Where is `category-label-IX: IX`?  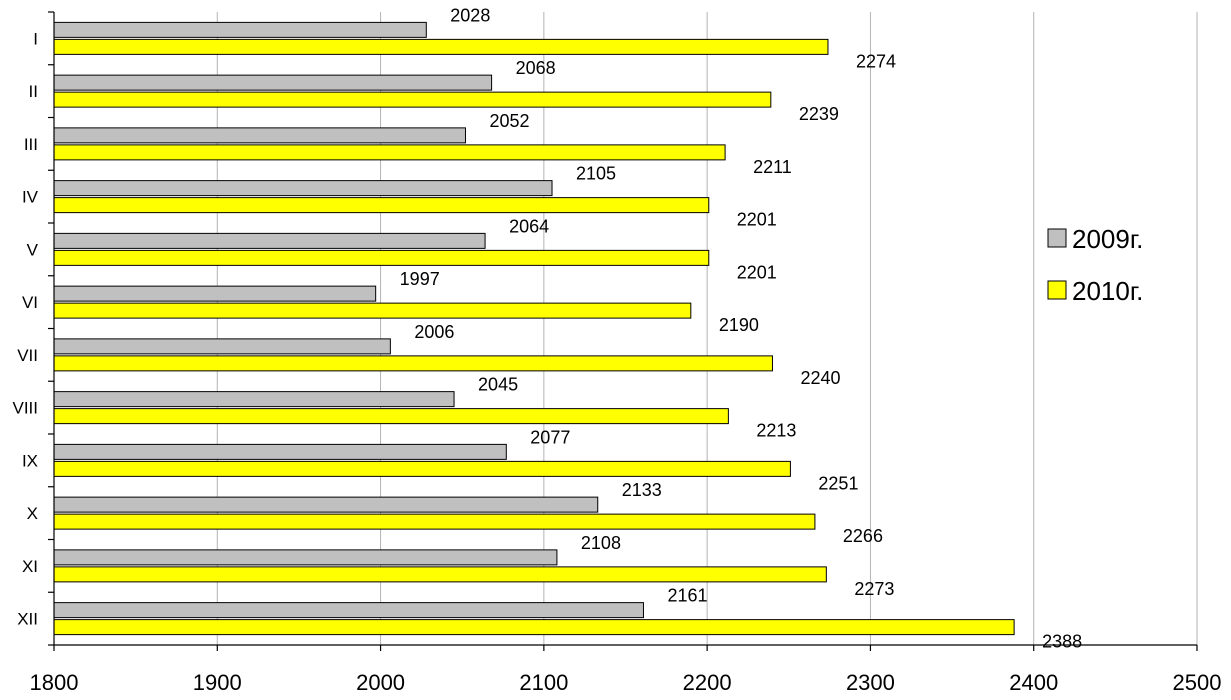
category-label-IX: IX is located at coordinates (30, 460).